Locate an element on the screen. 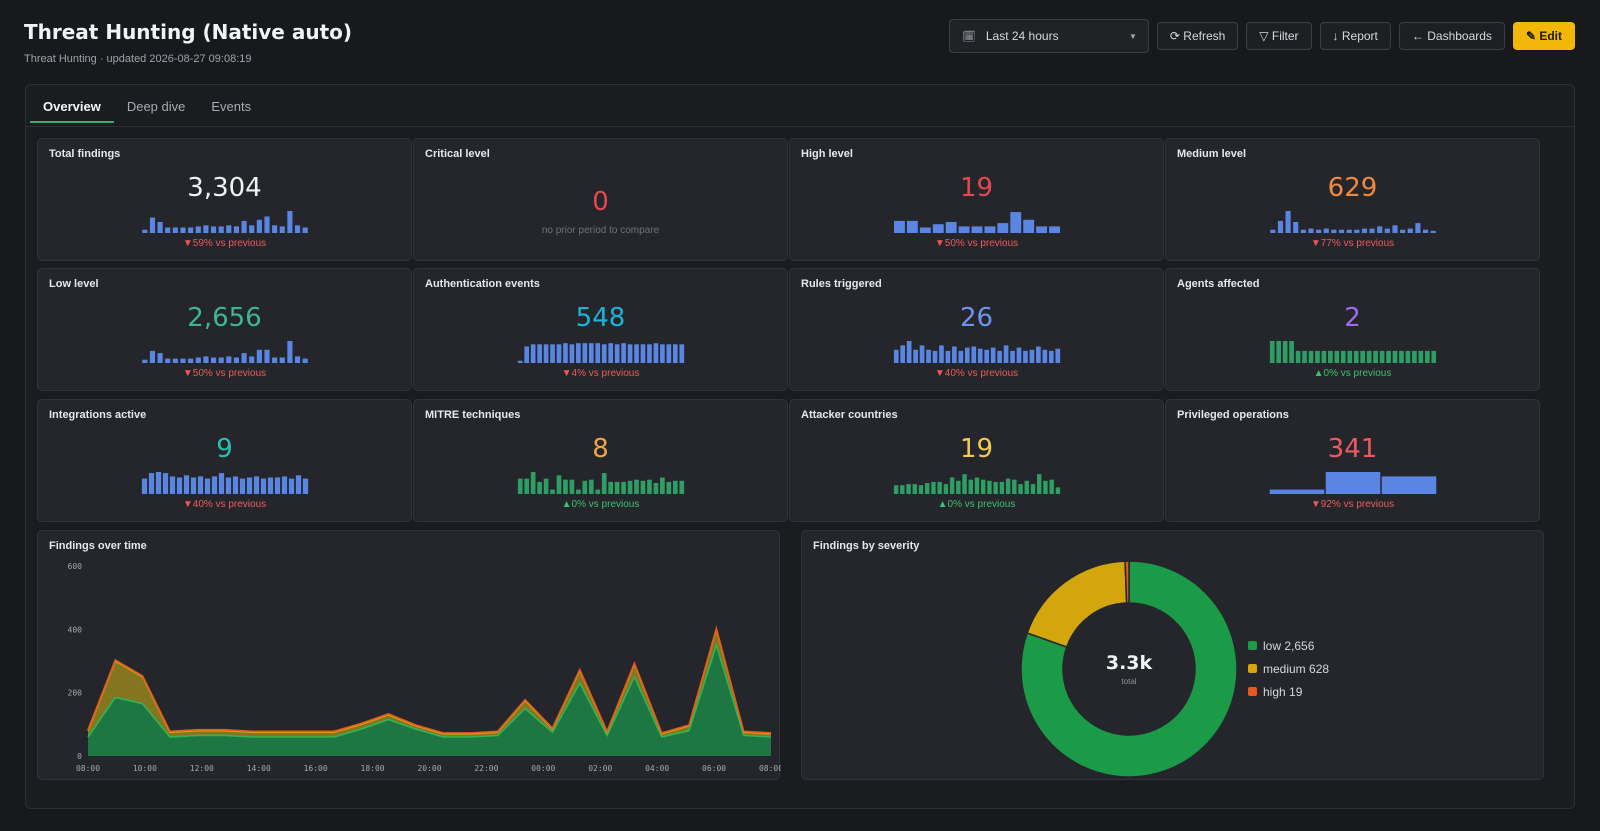 The height and width of the screenshot is (831, 1600). area-medium is located at coordinates (429, 683).